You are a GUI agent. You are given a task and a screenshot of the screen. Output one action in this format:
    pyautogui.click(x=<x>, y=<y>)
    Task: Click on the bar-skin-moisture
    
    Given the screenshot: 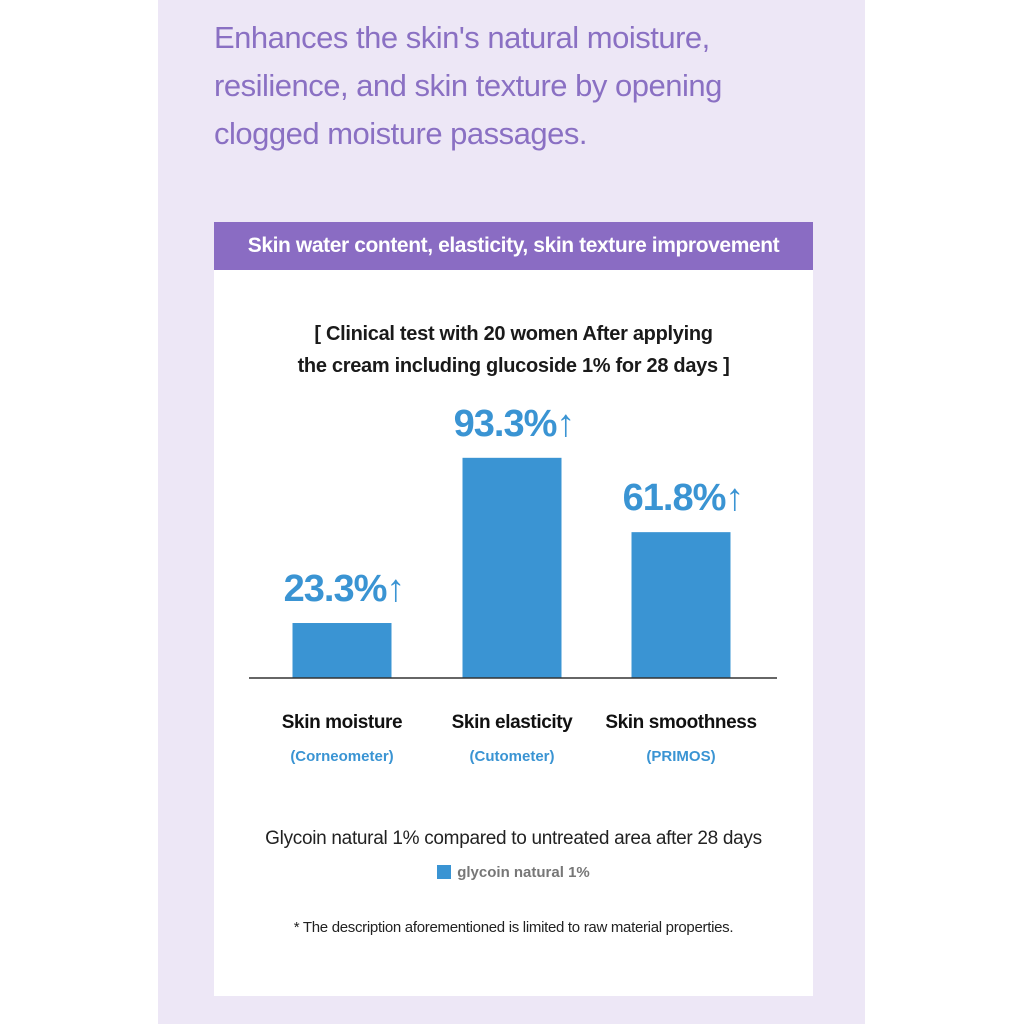 What is the action you would take?
    pyautogui.click(x=342, y=650)
    